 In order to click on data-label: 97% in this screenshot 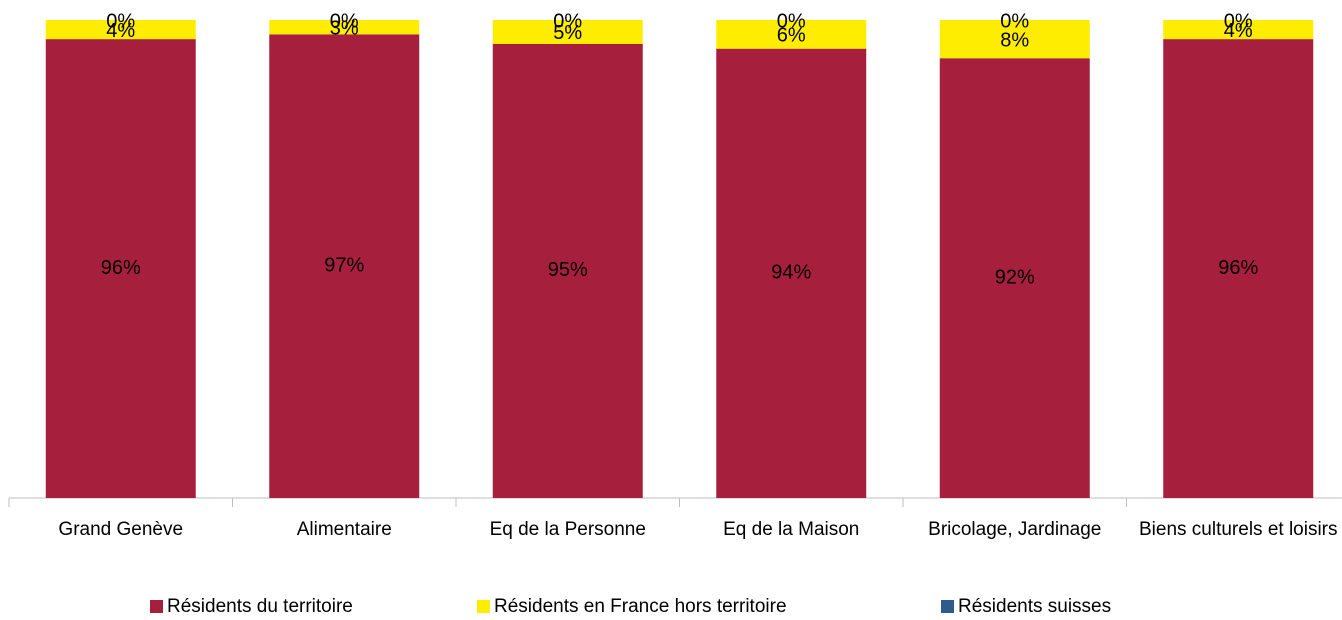, I will do `click(344, 265)`.